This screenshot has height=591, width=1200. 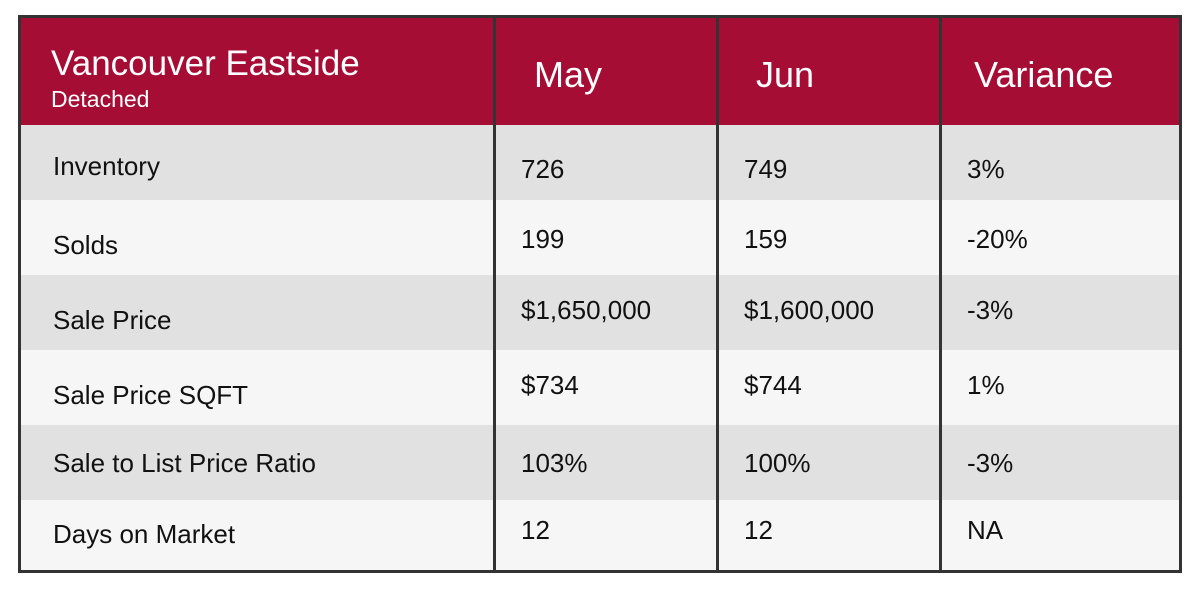 I want to click on row-label: Days on Market, so click(x=144, y=534).